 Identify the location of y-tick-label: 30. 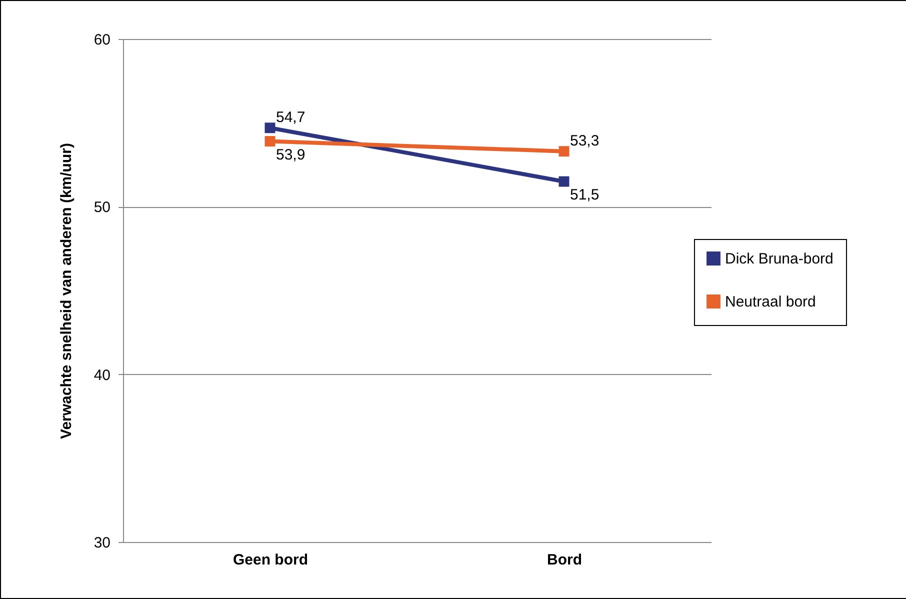
(102, 543).